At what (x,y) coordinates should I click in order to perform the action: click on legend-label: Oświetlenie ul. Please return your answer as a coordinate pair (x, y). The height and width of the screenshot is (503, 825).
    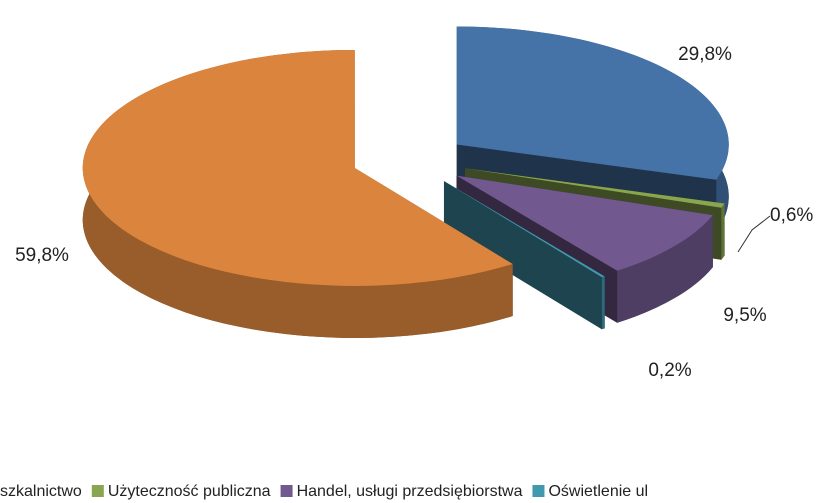
    Looking at the image, I should click on (598, 491).